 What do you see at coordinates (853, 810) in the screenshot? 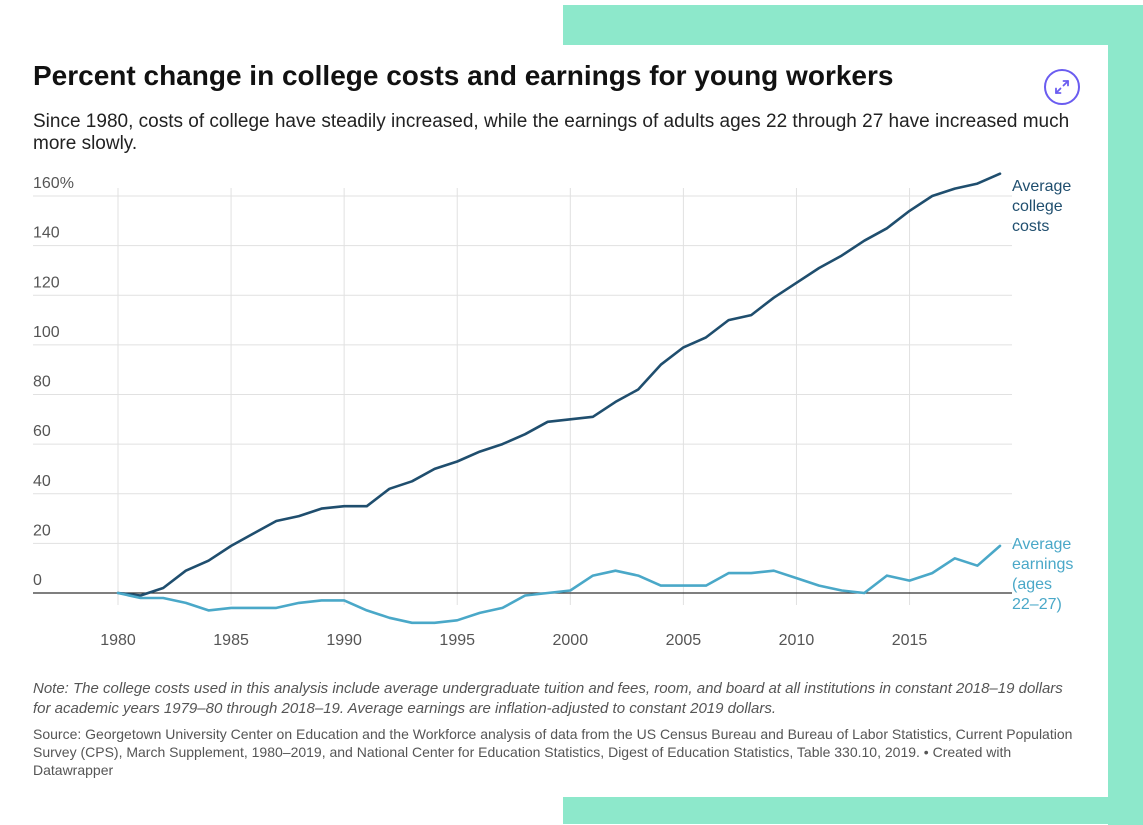
I see `accent-panel-bottom` at bounding box center [853, 810].